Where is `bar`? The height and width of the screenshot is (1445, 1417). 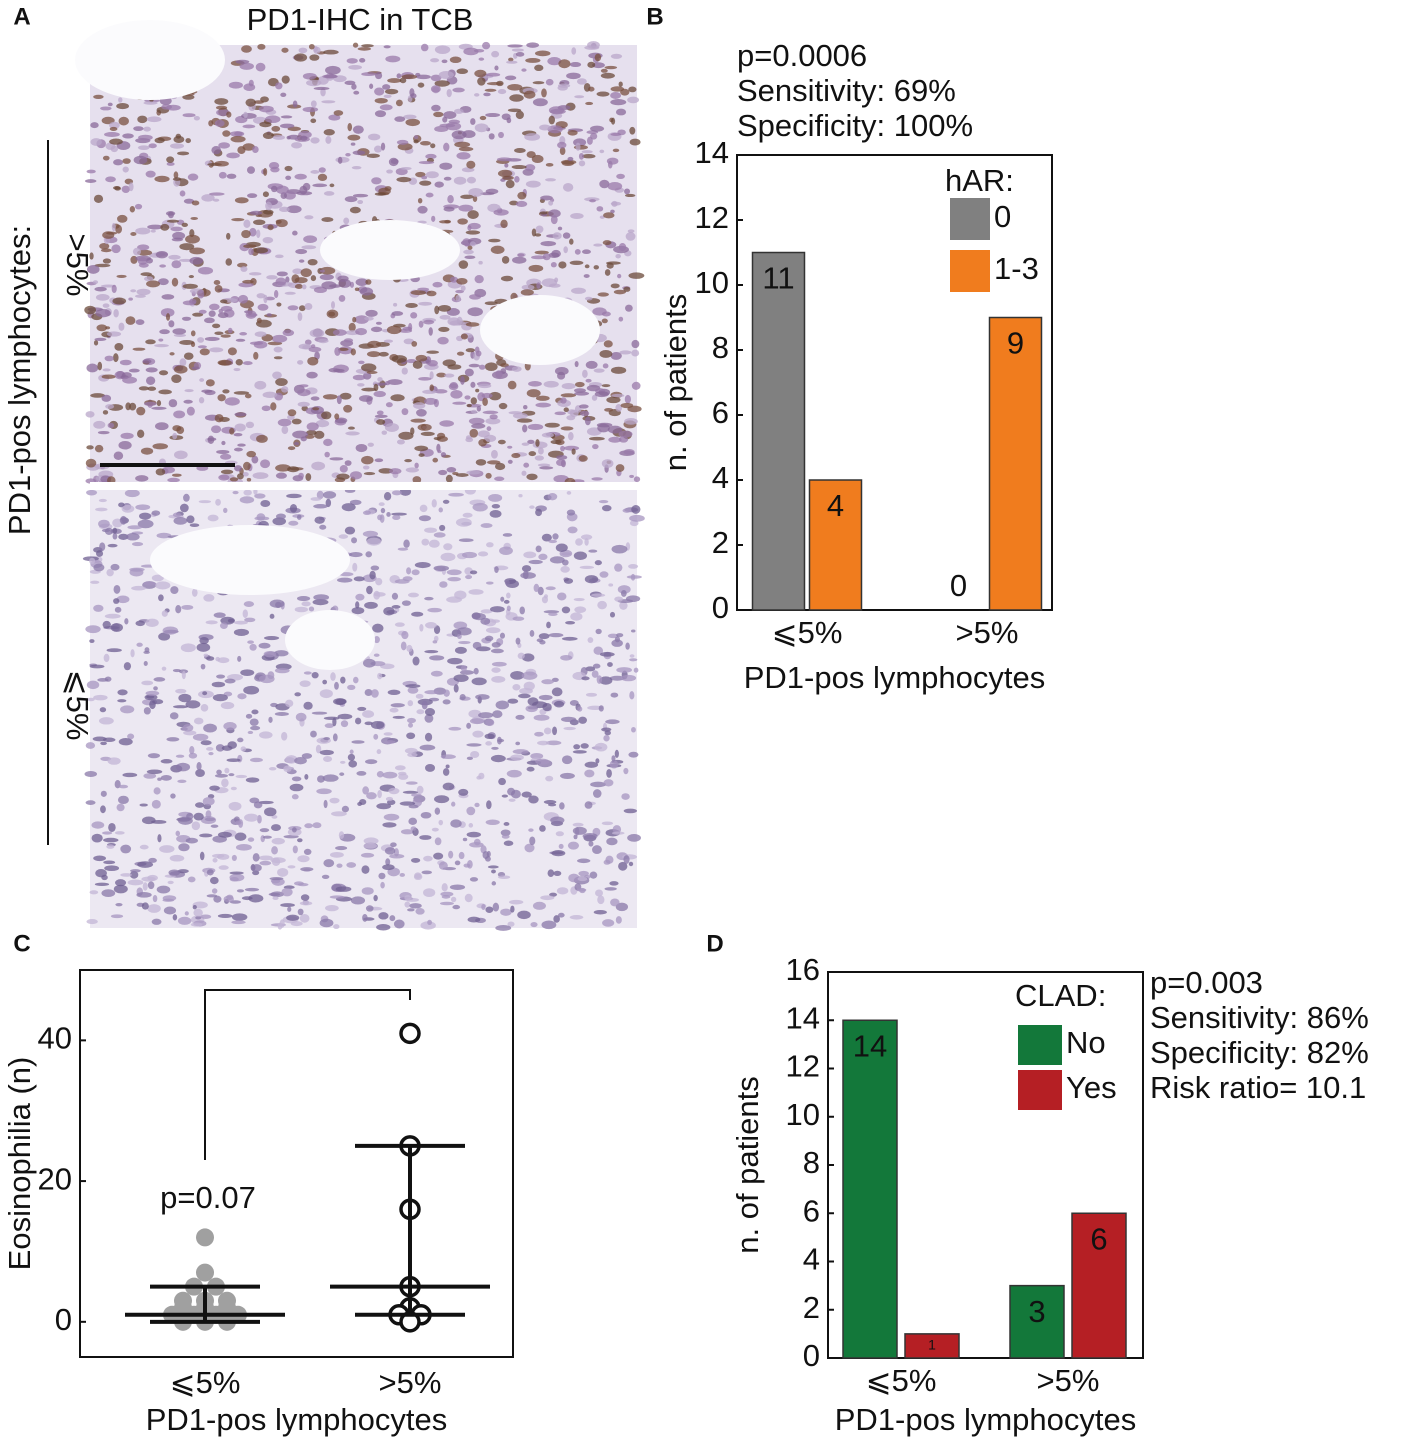 bar is located at coordinates (932, 1346).